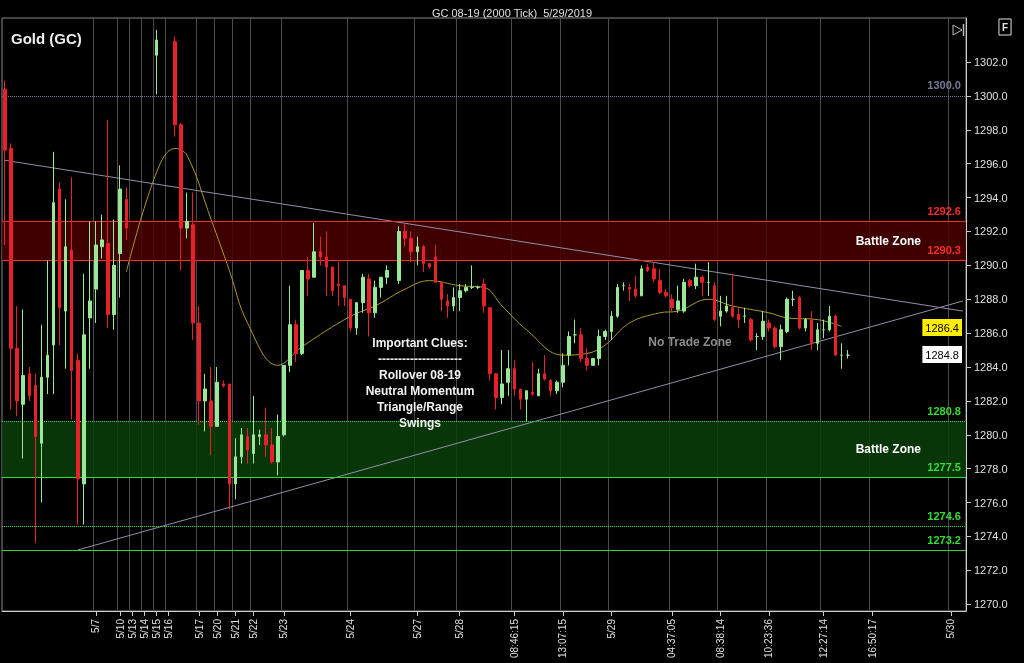 This screenshot has height=663, width=1024. I want to click on x-tick-label: 5/28, so click(460, 628).